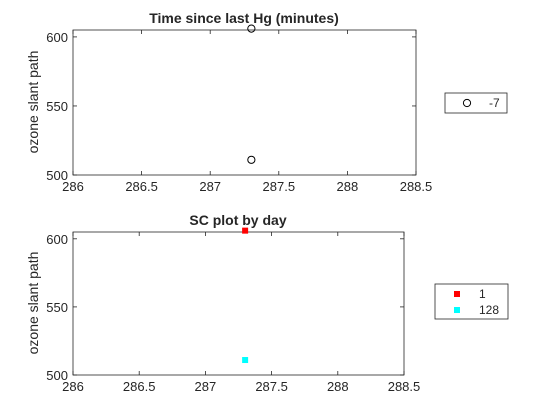 The image size is (560, 420). I want to click on plot-title: SC plot by day, so click(237, 220).